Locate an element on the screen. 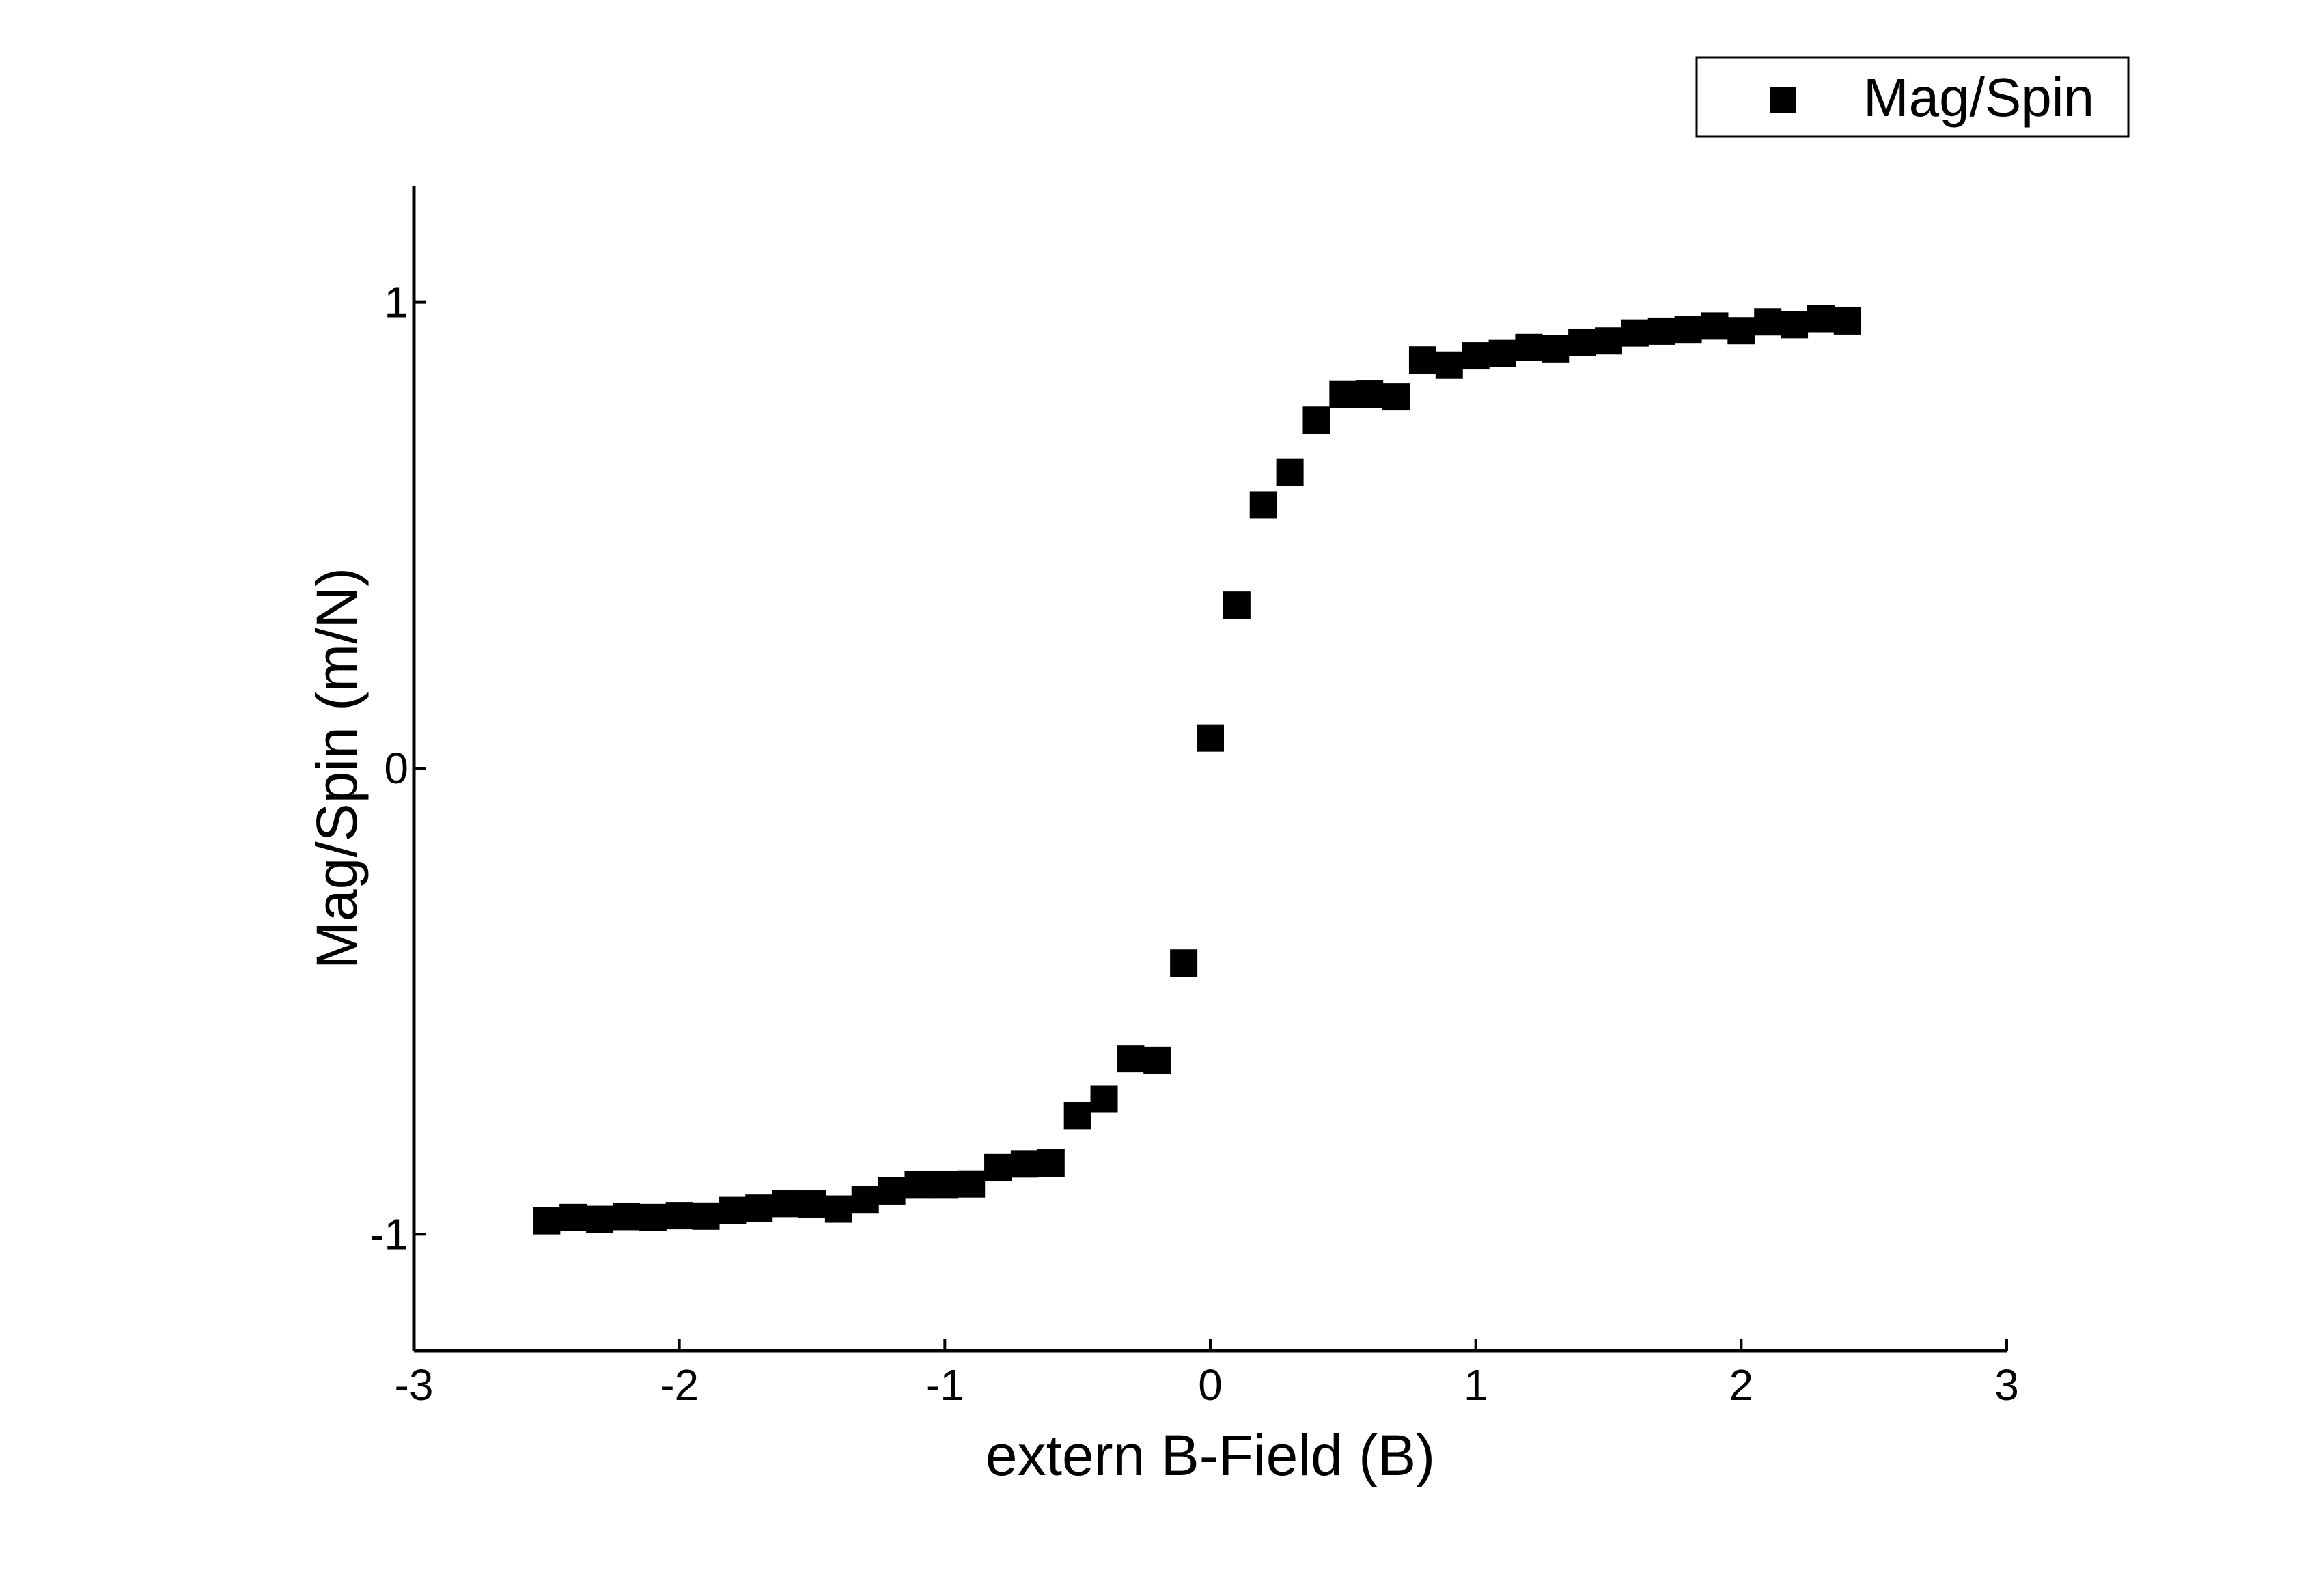  y-tick-label: 1 is located at coordinates (396, 302).